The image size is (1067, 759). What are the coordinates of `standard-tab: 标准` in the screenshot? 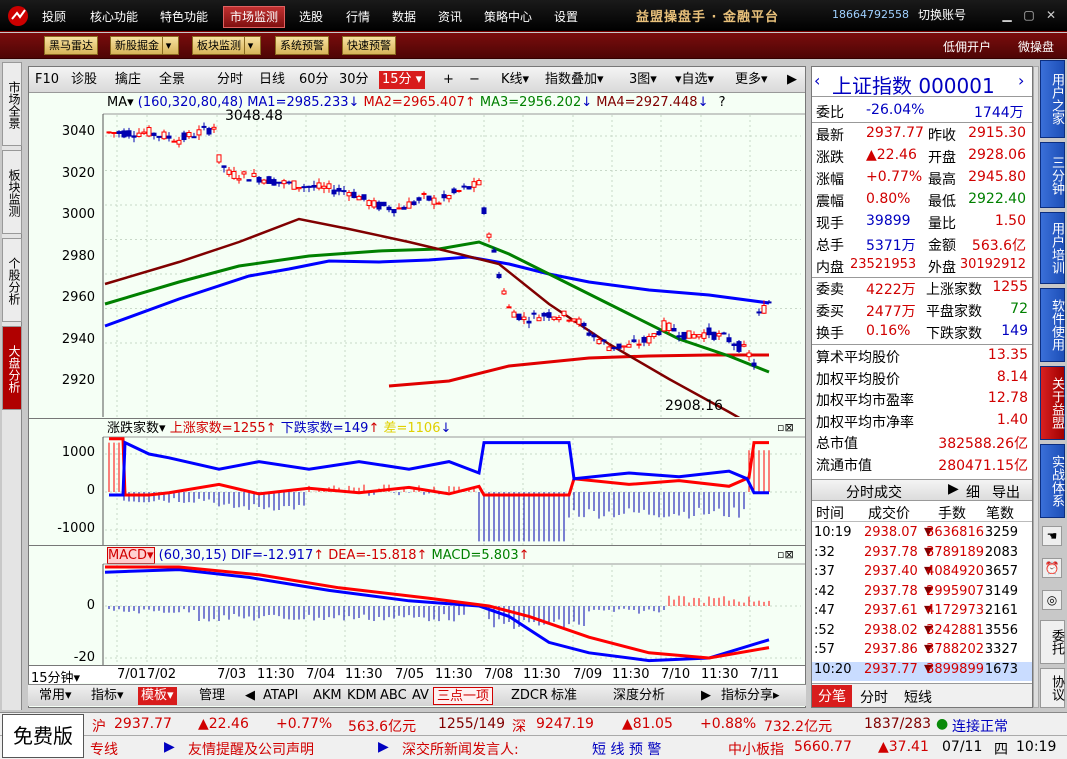 It's located at (564, 695).